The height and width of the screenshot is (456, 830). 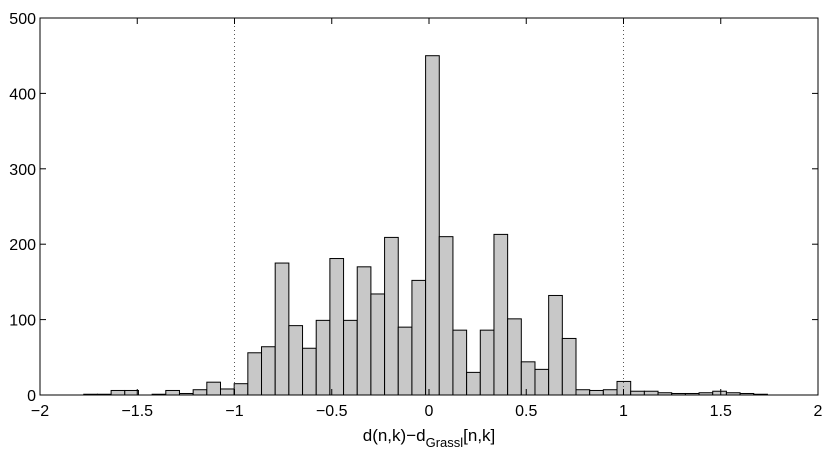 I want to click on x-axis-label-subscript: Grassl, so click(x=445, y=442).